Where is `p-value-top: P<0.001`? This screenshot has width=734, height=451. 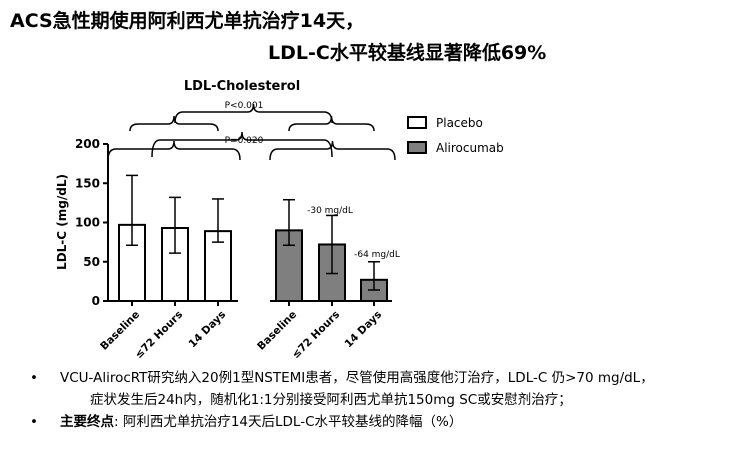 p-value-top: P<0.001 is located at coordinates (244, 106).